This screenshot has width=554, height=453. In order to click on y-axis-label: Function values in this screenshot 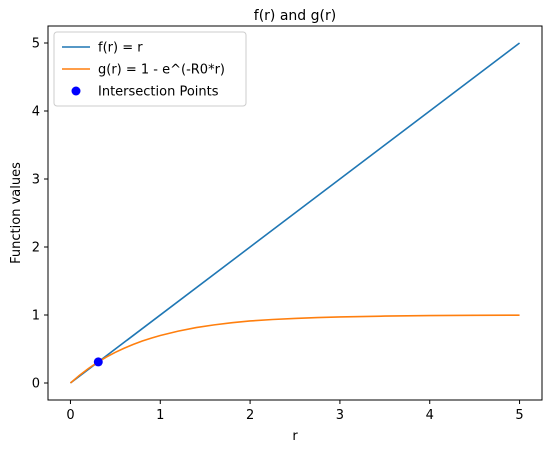, I will do `click(16, 213)`.